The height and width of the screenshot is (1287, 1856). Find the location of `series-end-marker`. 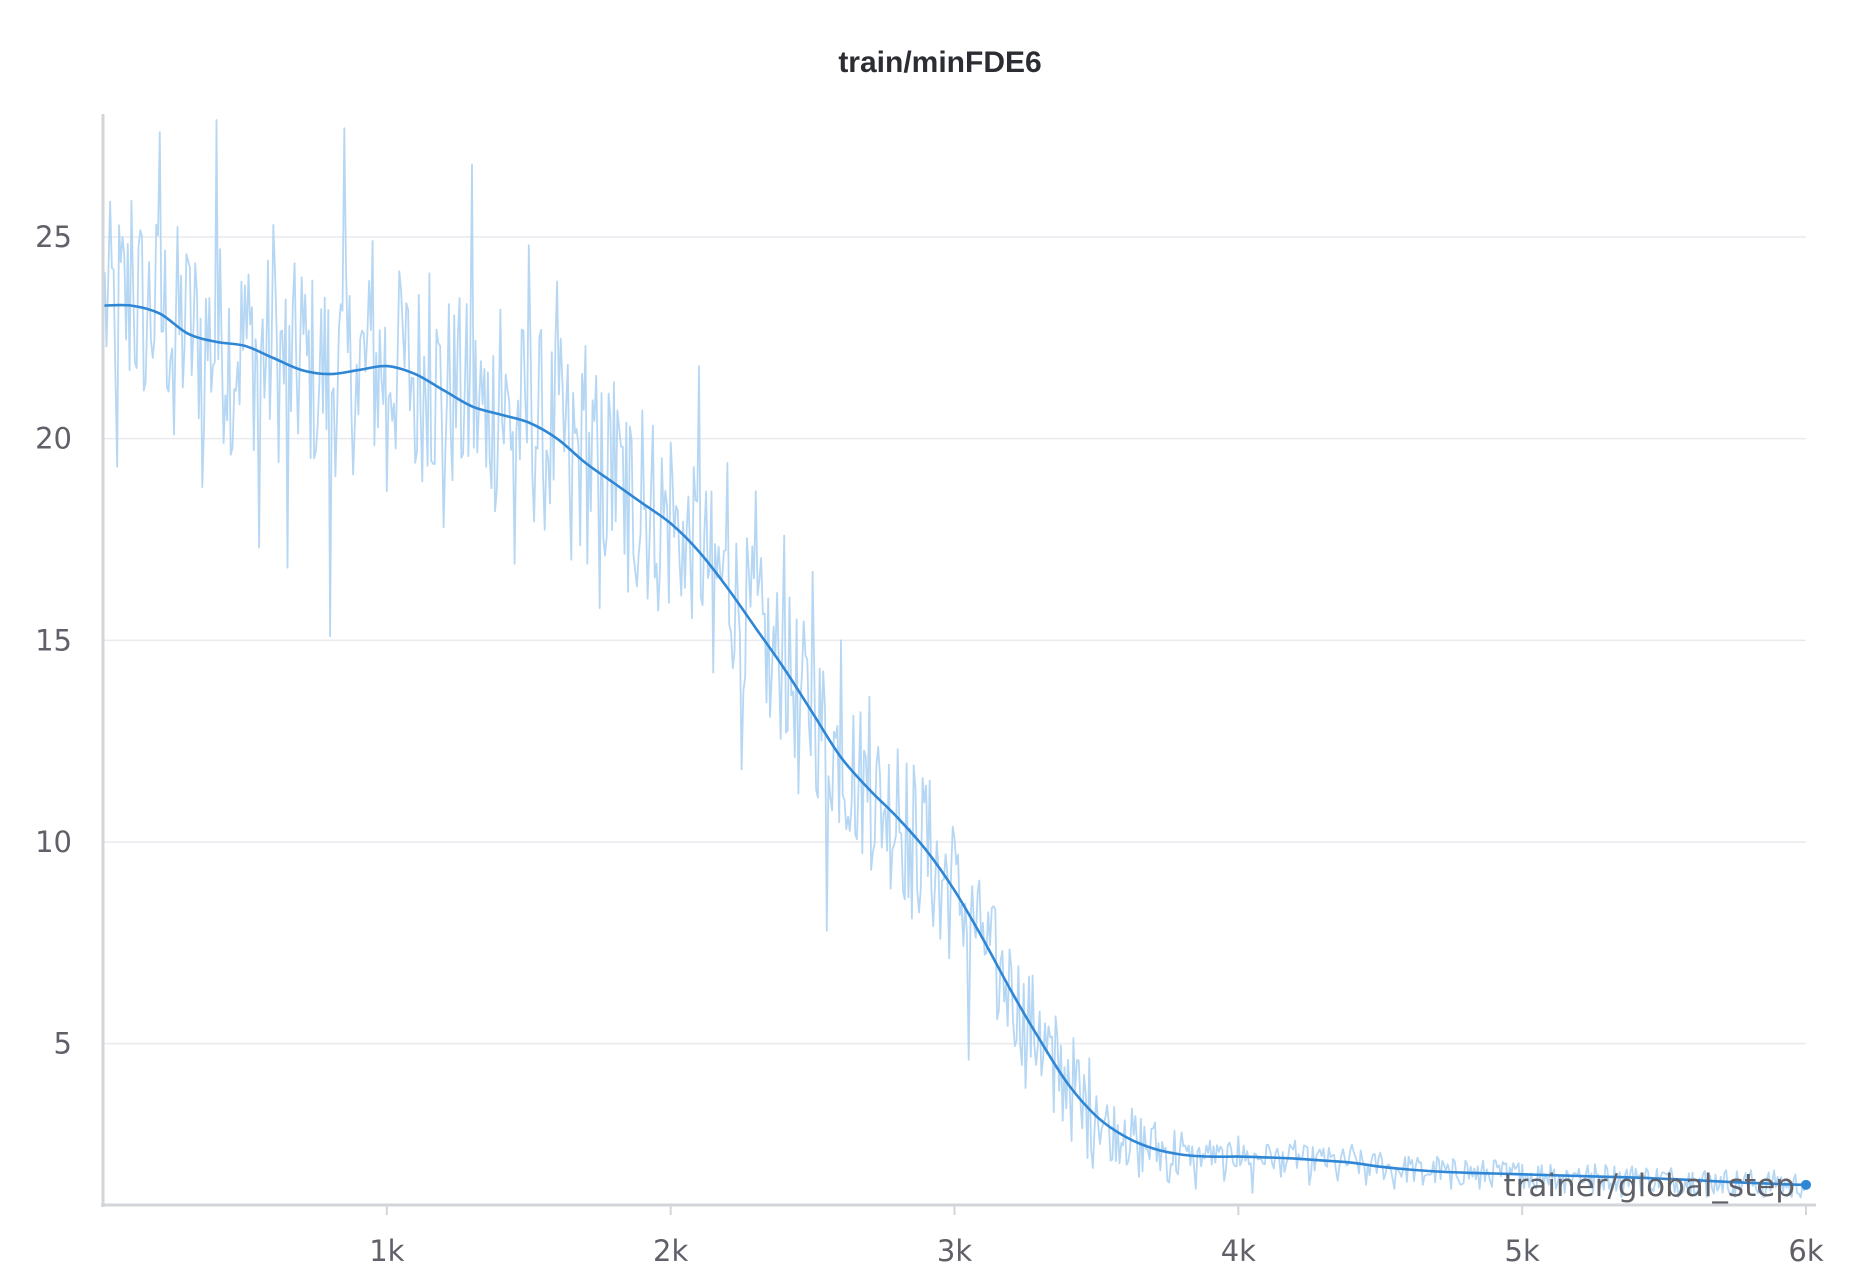

series-end-marker is located at coordinates (1806, 1184).